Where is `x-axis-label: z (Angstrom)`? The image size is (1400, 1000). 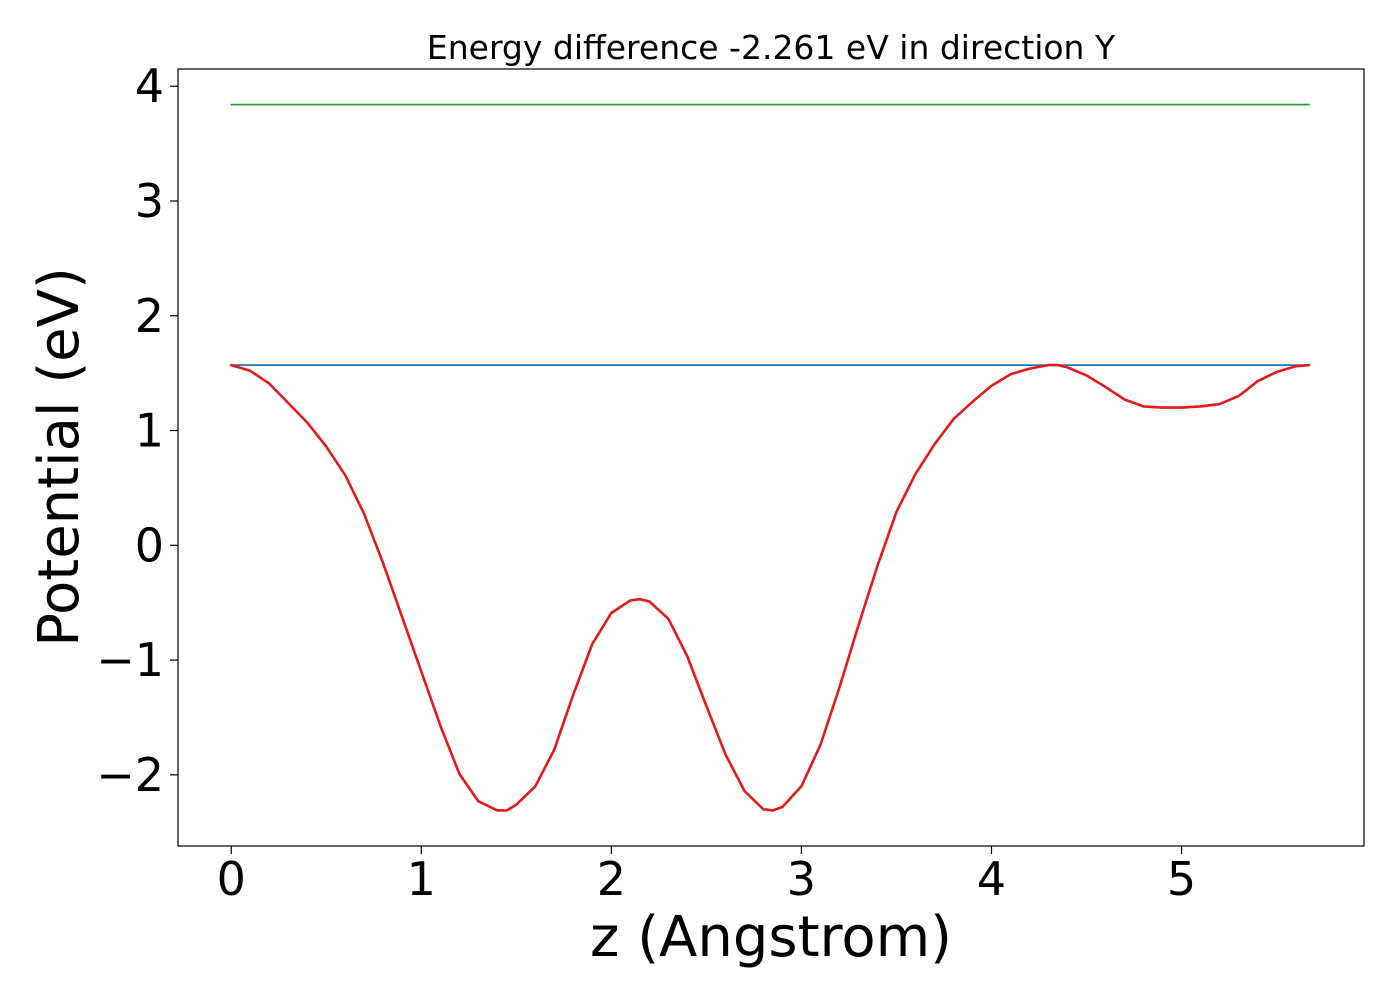 x-axis-label: z (Angstrom) is located at coordinates (771, 937).